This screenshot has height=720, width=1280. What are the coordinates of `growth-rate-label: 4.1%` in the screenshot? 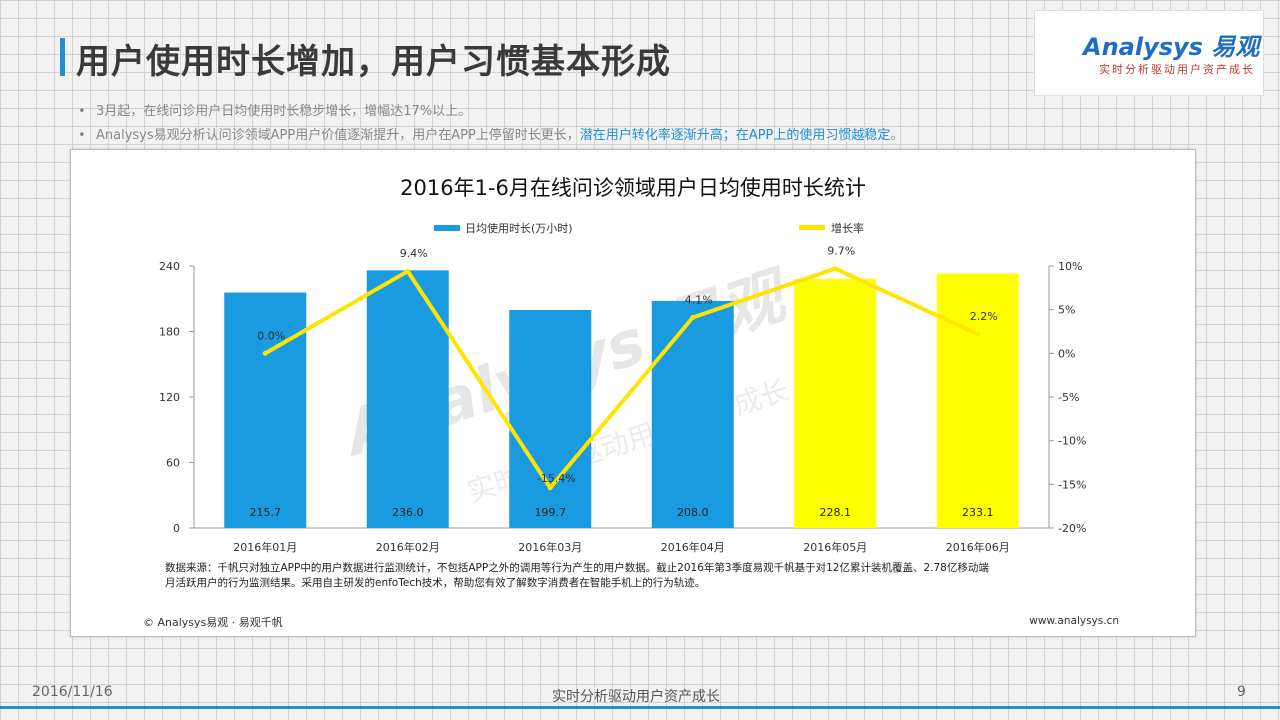 It's located at (699, 300).